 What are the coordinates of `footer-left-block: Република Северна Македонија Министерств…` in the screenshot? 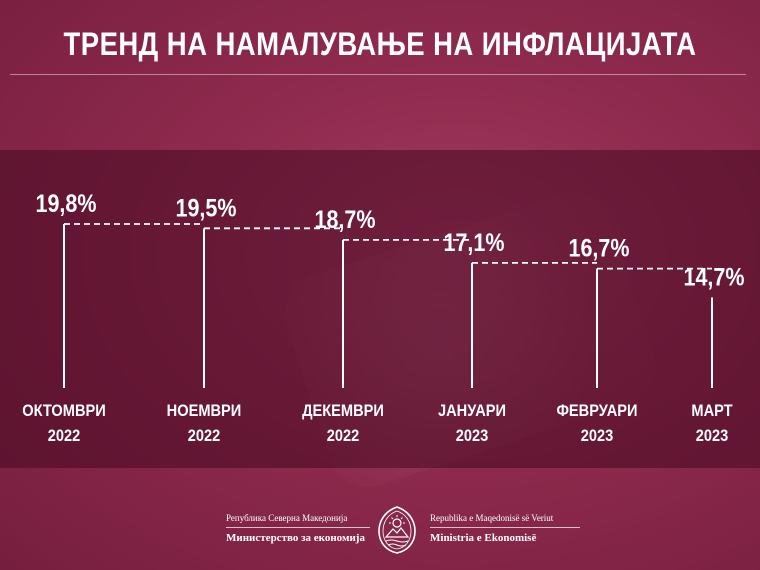 It's located at (298, 528).